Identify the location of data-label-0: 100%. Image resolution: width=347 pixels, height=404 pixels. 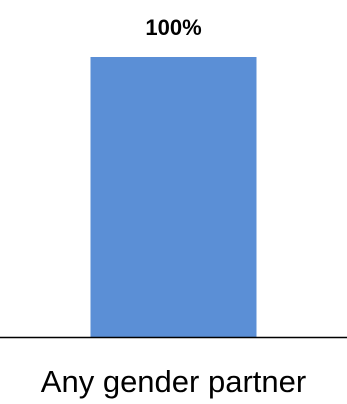
(173, 27).